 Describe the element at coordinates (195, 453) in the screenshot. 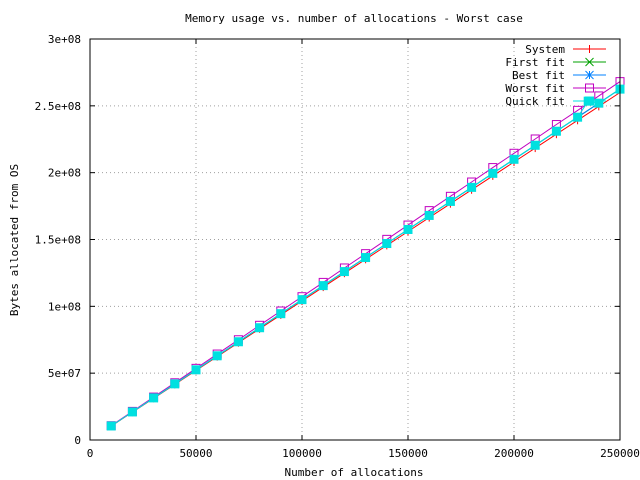

I see `x-tick-label: 50000` at that location.